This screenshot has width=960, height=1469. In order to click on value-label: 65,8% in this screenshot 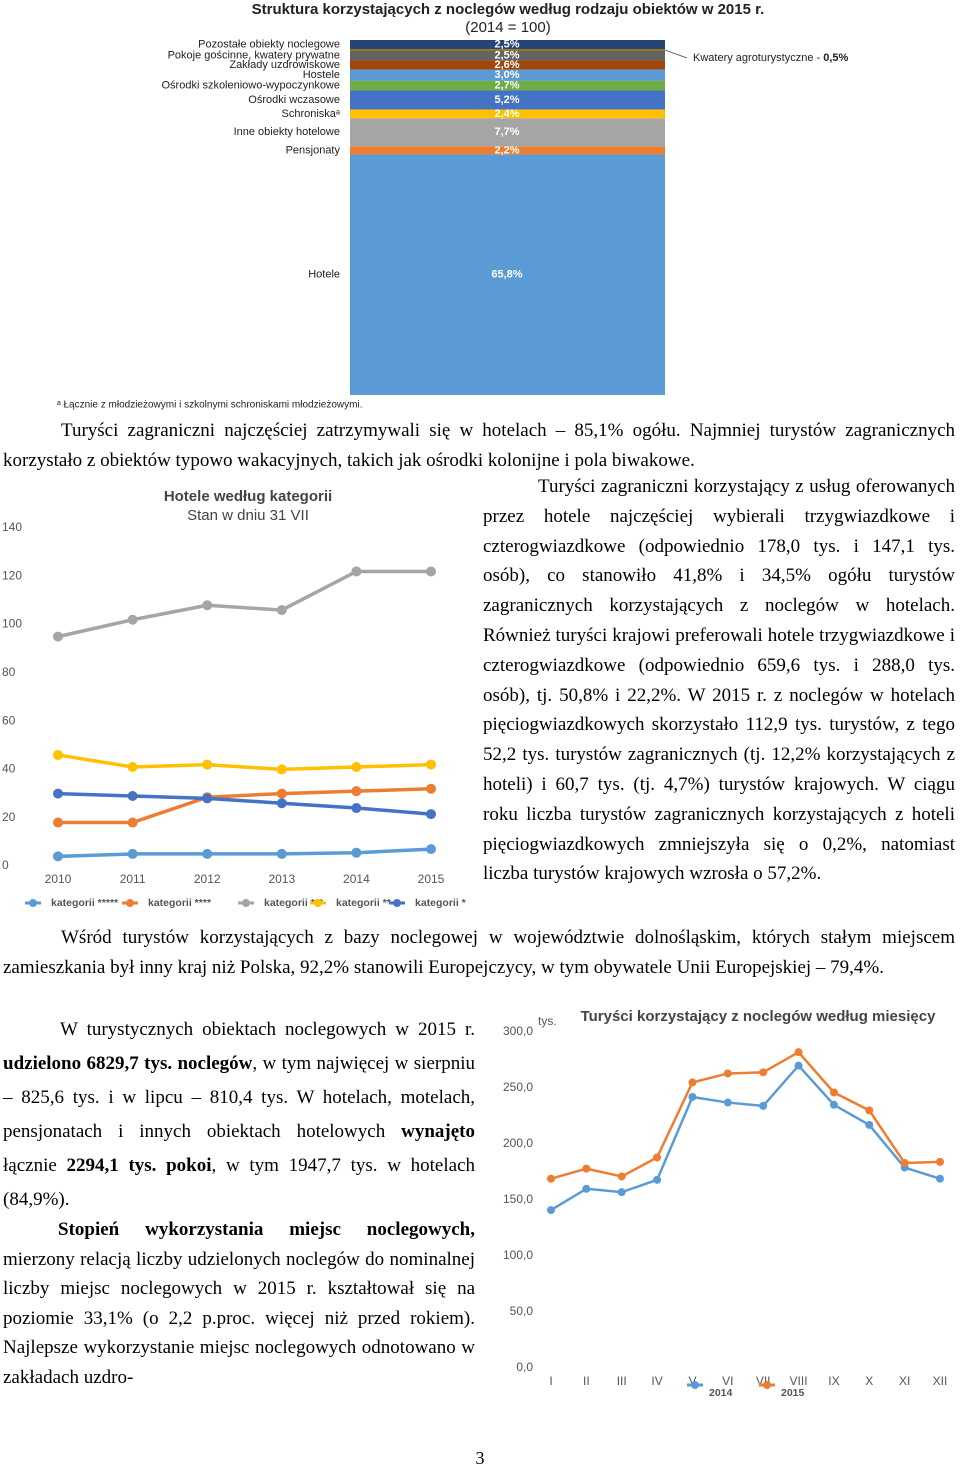, I will do `click(506, 275)`.